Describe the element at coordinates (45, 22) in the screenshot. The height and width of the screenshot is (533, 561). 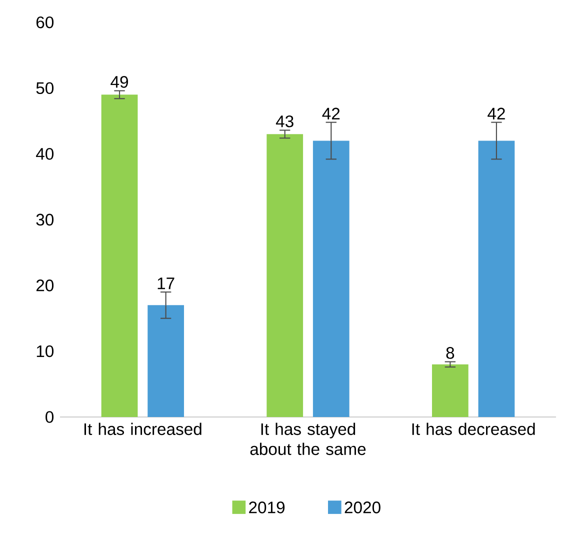
I see `y-tick-label: 60` at that location.